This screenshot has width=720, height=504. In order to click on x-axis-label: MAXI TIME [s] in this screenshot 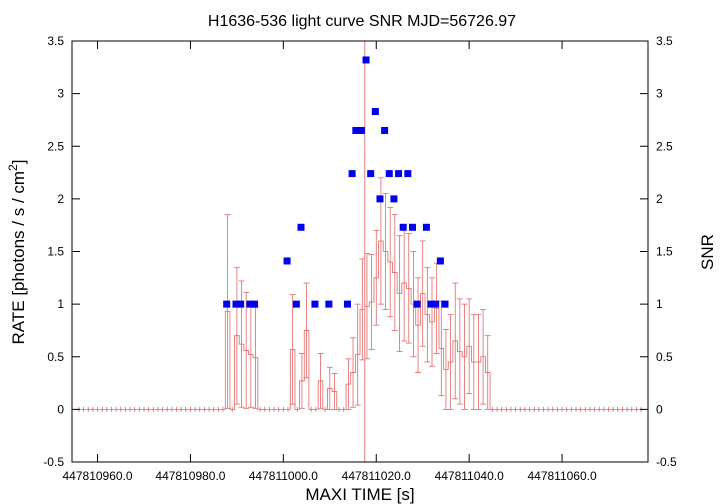, I will do `click(359, 494)`.